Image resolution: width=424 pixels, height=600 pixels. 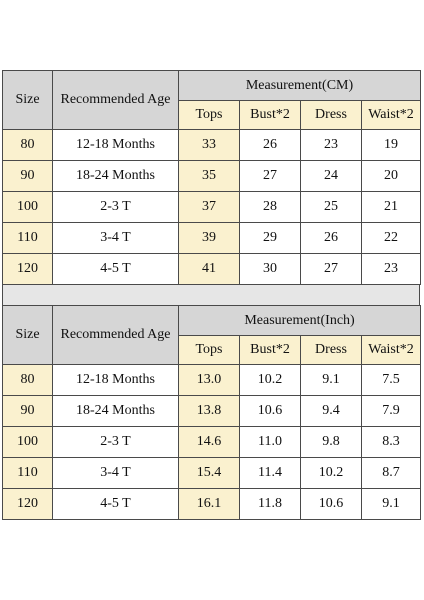 I want to click on table-divider, so click(x=211, y=295).